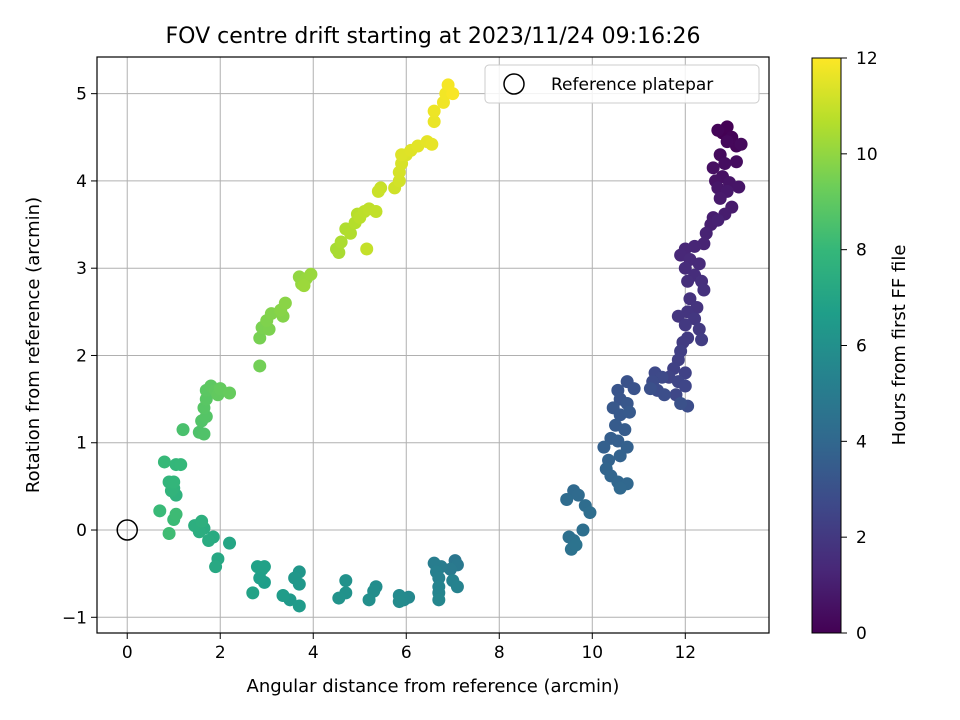  What do you see at coordinates (81, 182) in the screenshot?
I see `y-tick-label: 4` at bounding box center [81, 182].